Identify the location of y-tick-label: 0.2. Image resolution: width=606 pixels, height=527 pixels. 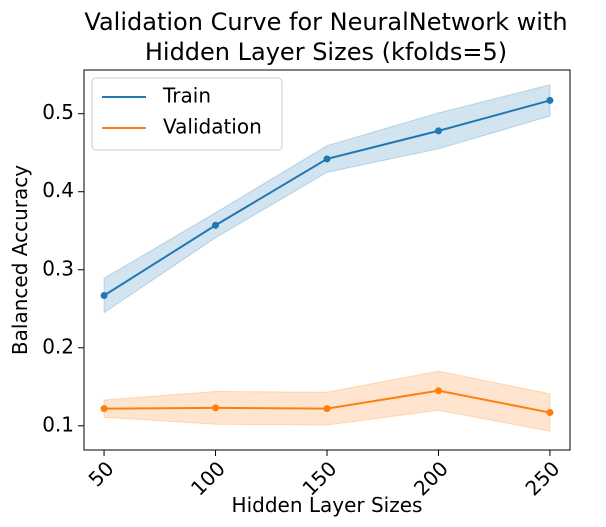
(58, 346).